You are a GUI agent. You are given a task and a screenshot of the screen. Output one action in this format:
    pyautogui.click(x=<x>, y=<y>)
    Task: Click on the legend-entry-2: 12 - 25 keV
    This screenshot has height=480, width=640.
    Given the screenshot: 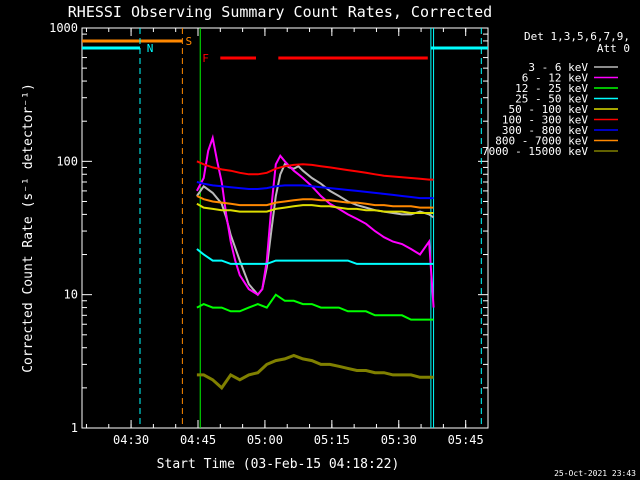 What is the action you would take?
    pyautogui.click(x=551, y=88)
    